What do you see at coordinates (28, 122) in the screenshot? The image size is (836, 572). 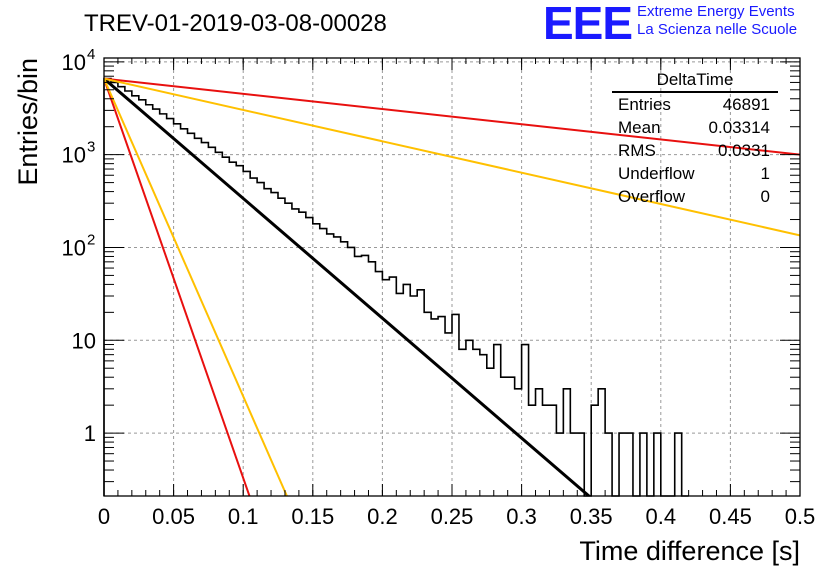 I see `y-axis-label: Entries/bin` at bounding box center [28, 122].